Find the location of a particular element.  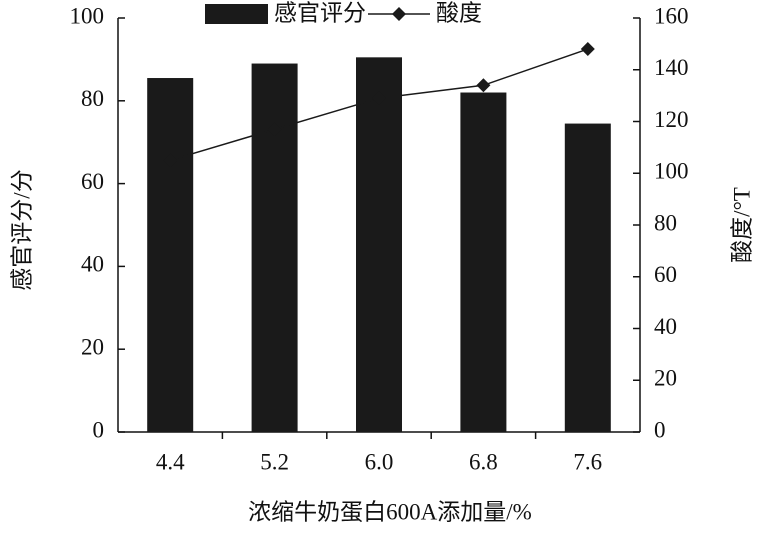

y2-tick-label: 80 is located at coordinates (665, 222).